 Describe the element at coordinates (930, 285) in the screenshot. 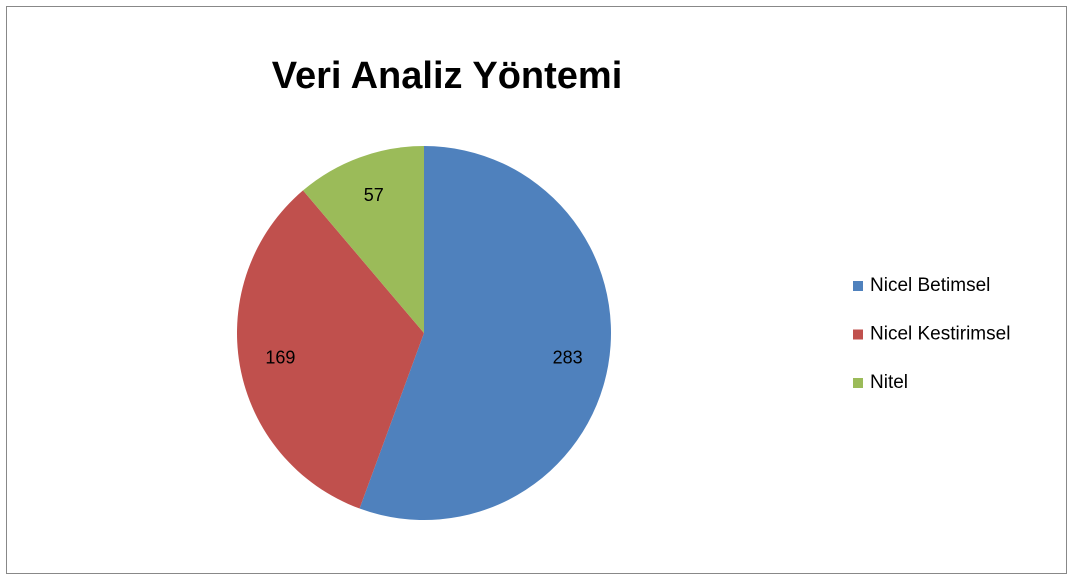

I see `legend-label: Nicel Betimsel` at that location.